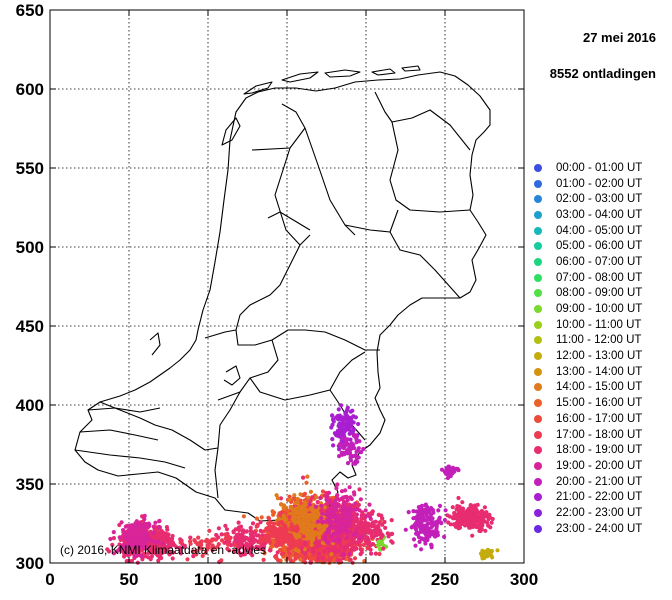  Describe the element at coordinates (599, 324) in the screenshot. I see `legend-label: 10:00 - 11:00 UT` at that location.